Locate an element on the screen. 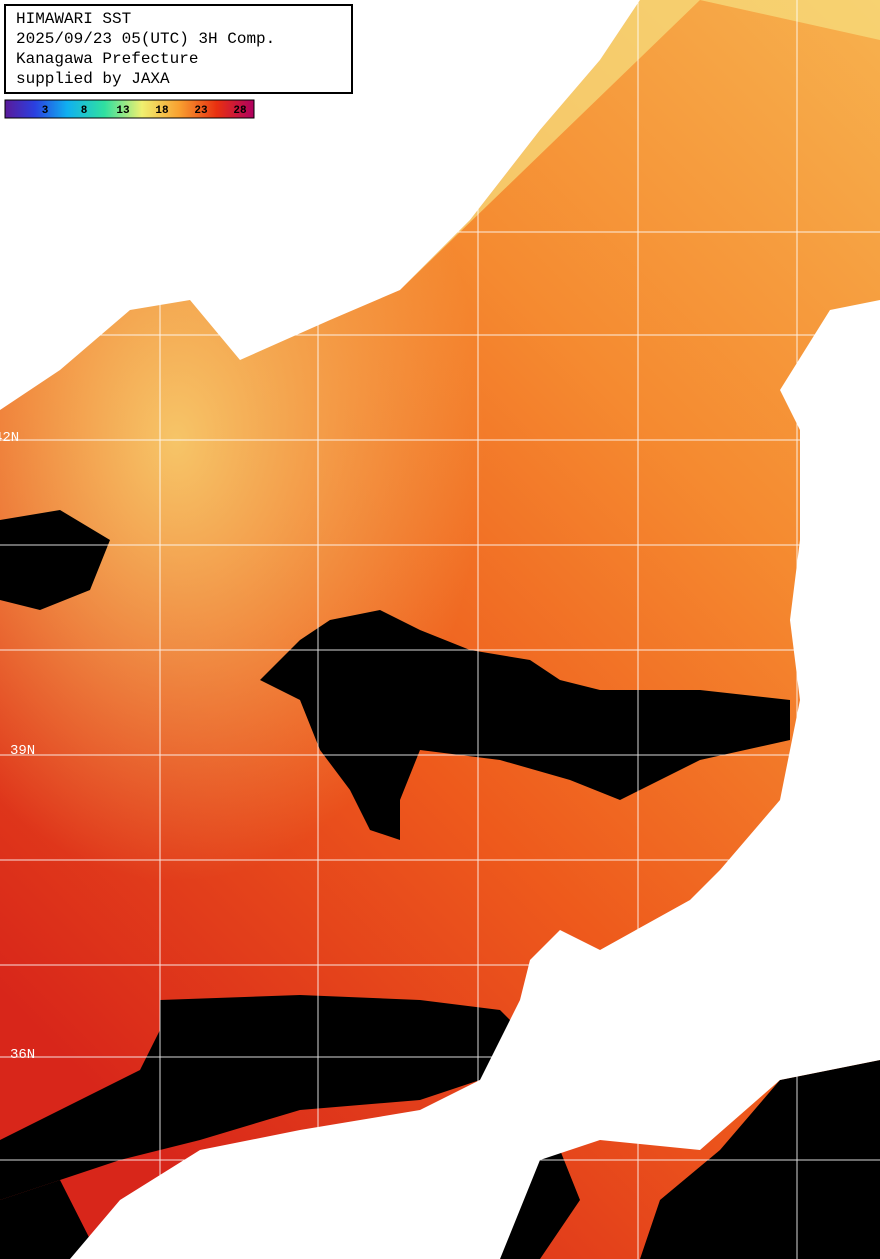 The width and height of the screenshot is (880, 1259). header-line: supplied by JAXA is located at coordinates (93, 79).